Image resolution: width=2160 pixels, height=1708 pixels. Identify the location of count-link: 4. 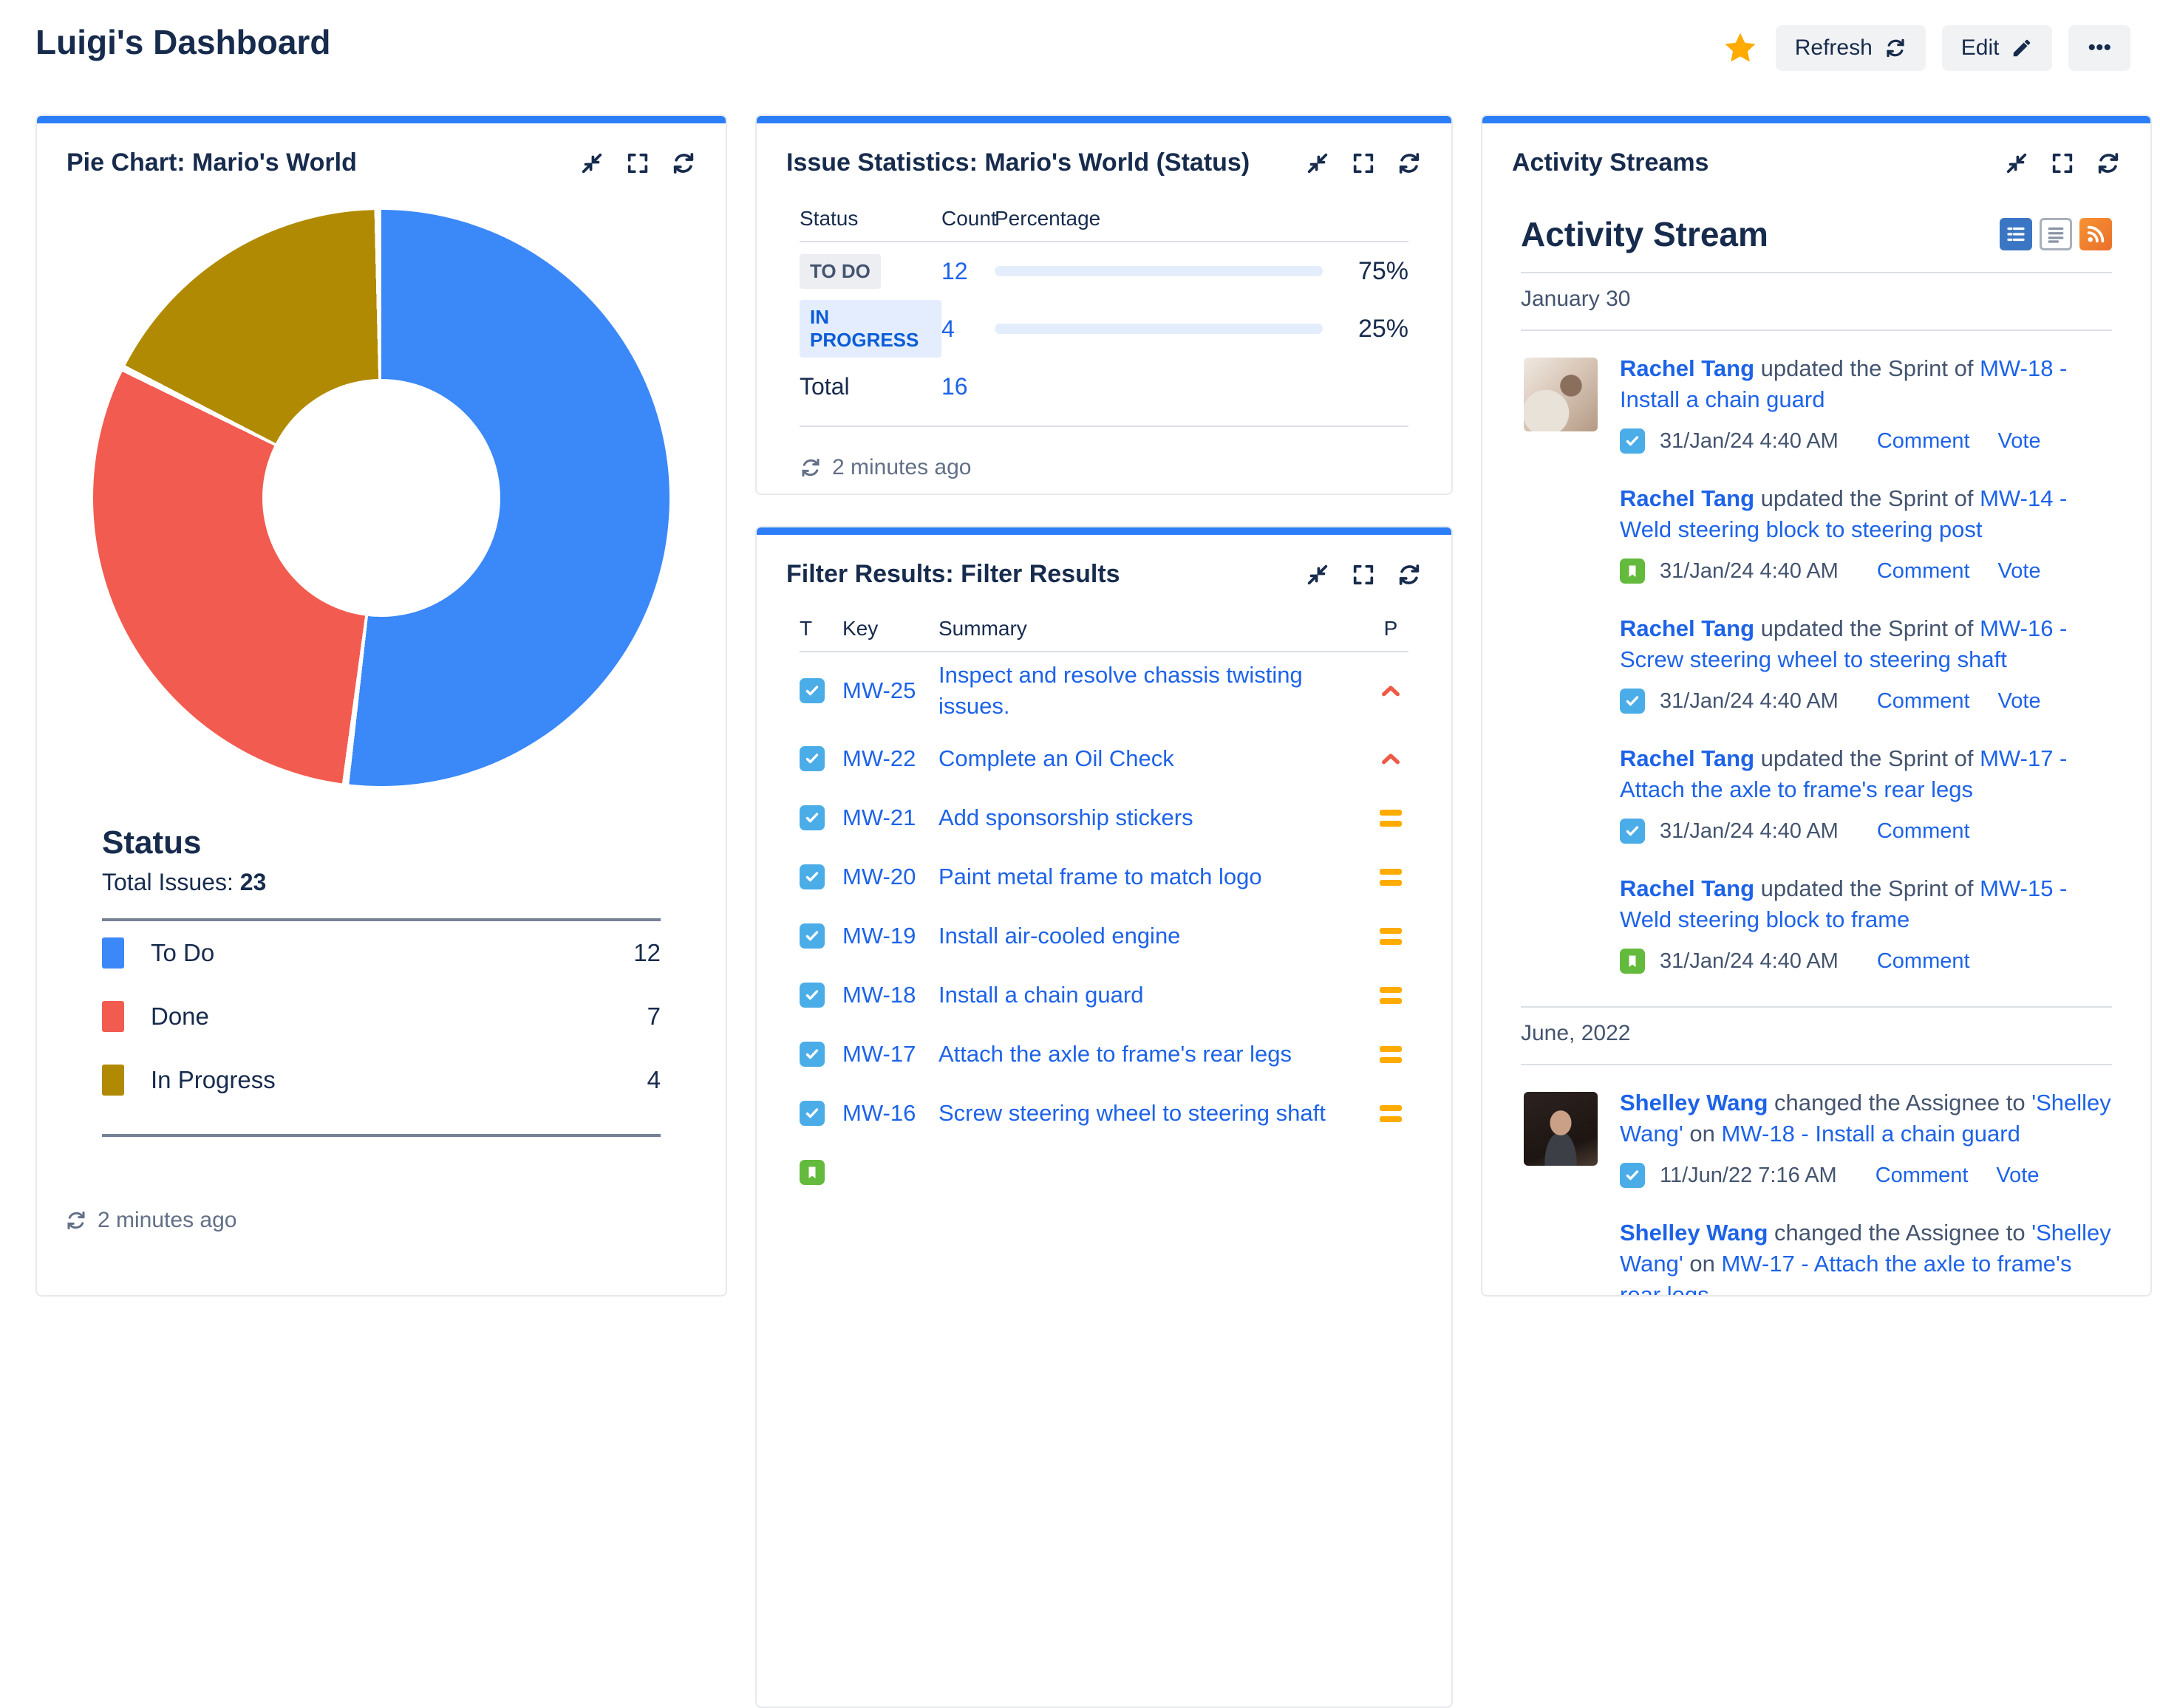
(948, 328).